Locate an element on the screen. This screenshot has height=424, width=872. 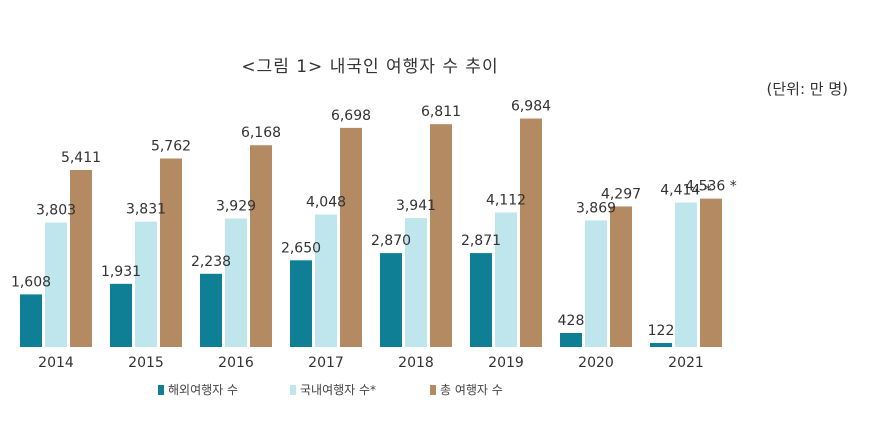
x-tick-label-2019: 2019 is located at coordinates (506, 363).